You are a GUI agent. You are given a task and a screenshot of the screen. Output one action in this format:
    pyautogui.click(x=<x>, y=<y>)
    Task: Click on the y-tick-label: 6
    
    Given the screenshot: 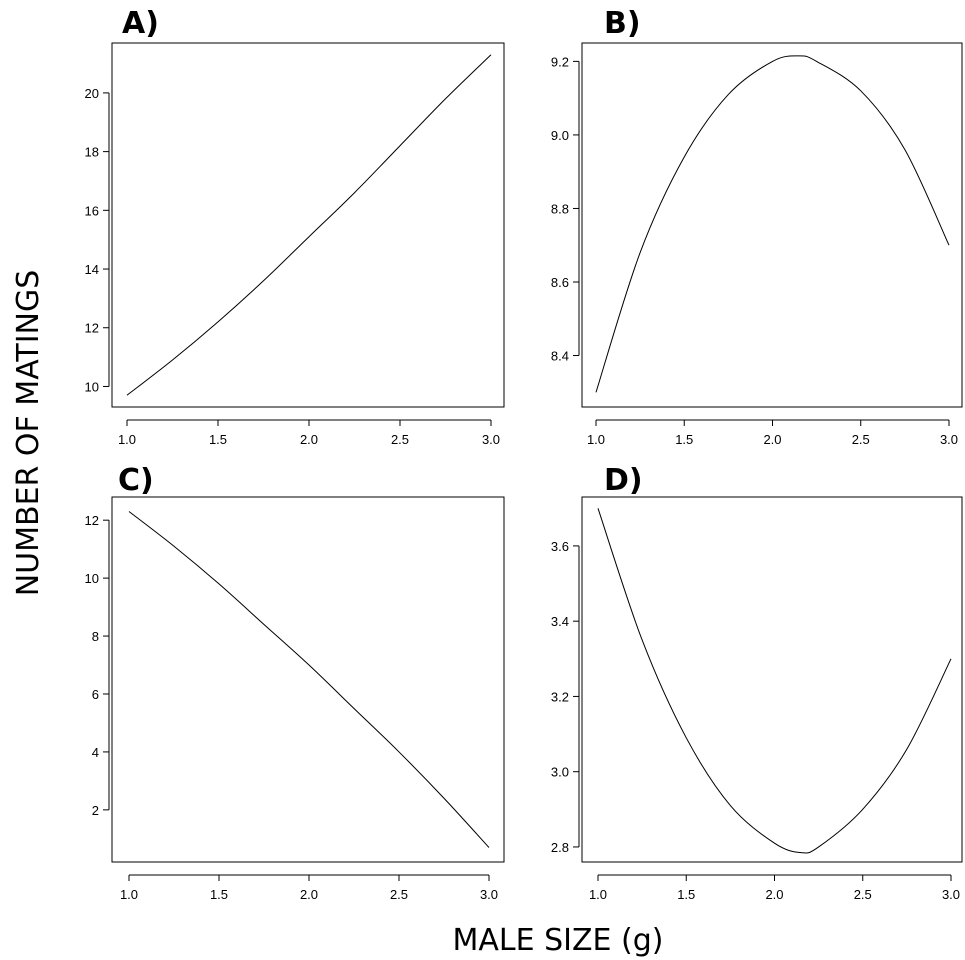 What is the action you would take?
    pyautogui.click(x=95, y=694)
    